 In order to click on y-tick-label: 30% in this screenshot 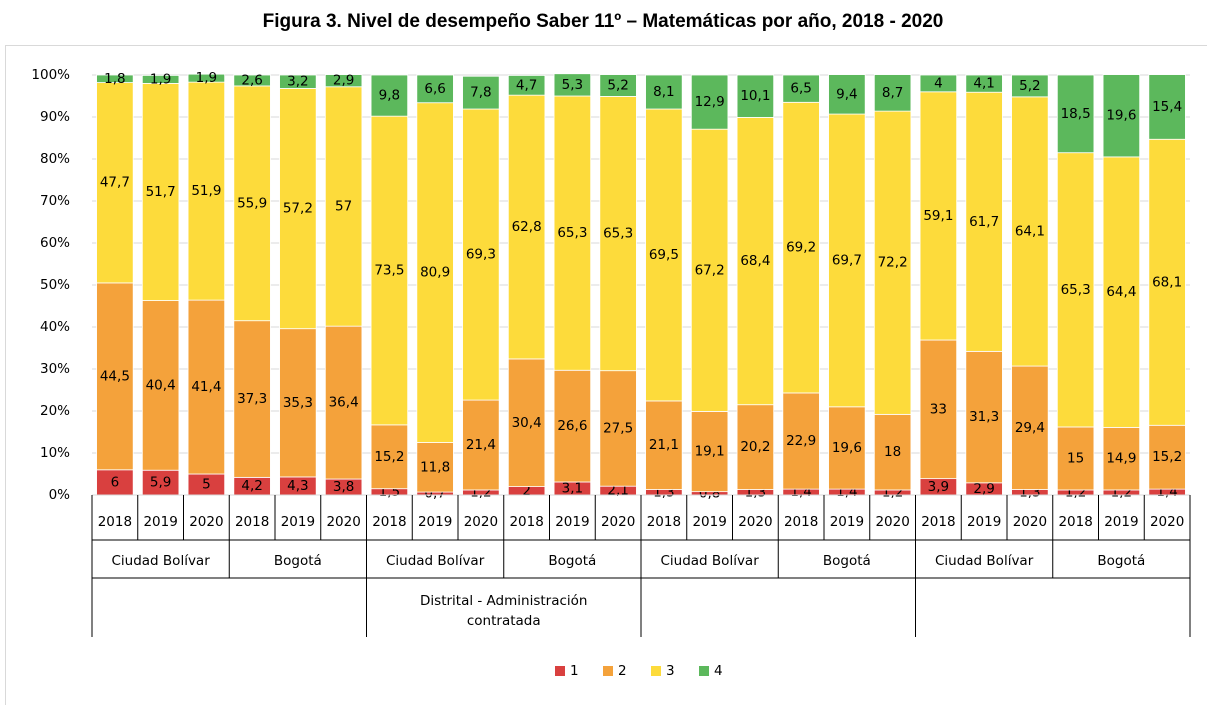, I will do `click(55, 369)`.